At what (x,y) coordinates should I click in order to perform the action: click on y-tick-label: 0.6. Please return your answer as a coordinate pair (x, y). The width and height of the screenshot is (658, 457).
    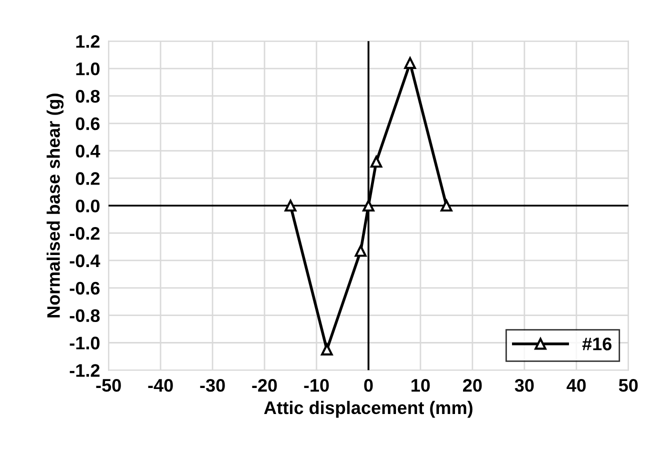
    Looking at the image, I should click on (88, 123).